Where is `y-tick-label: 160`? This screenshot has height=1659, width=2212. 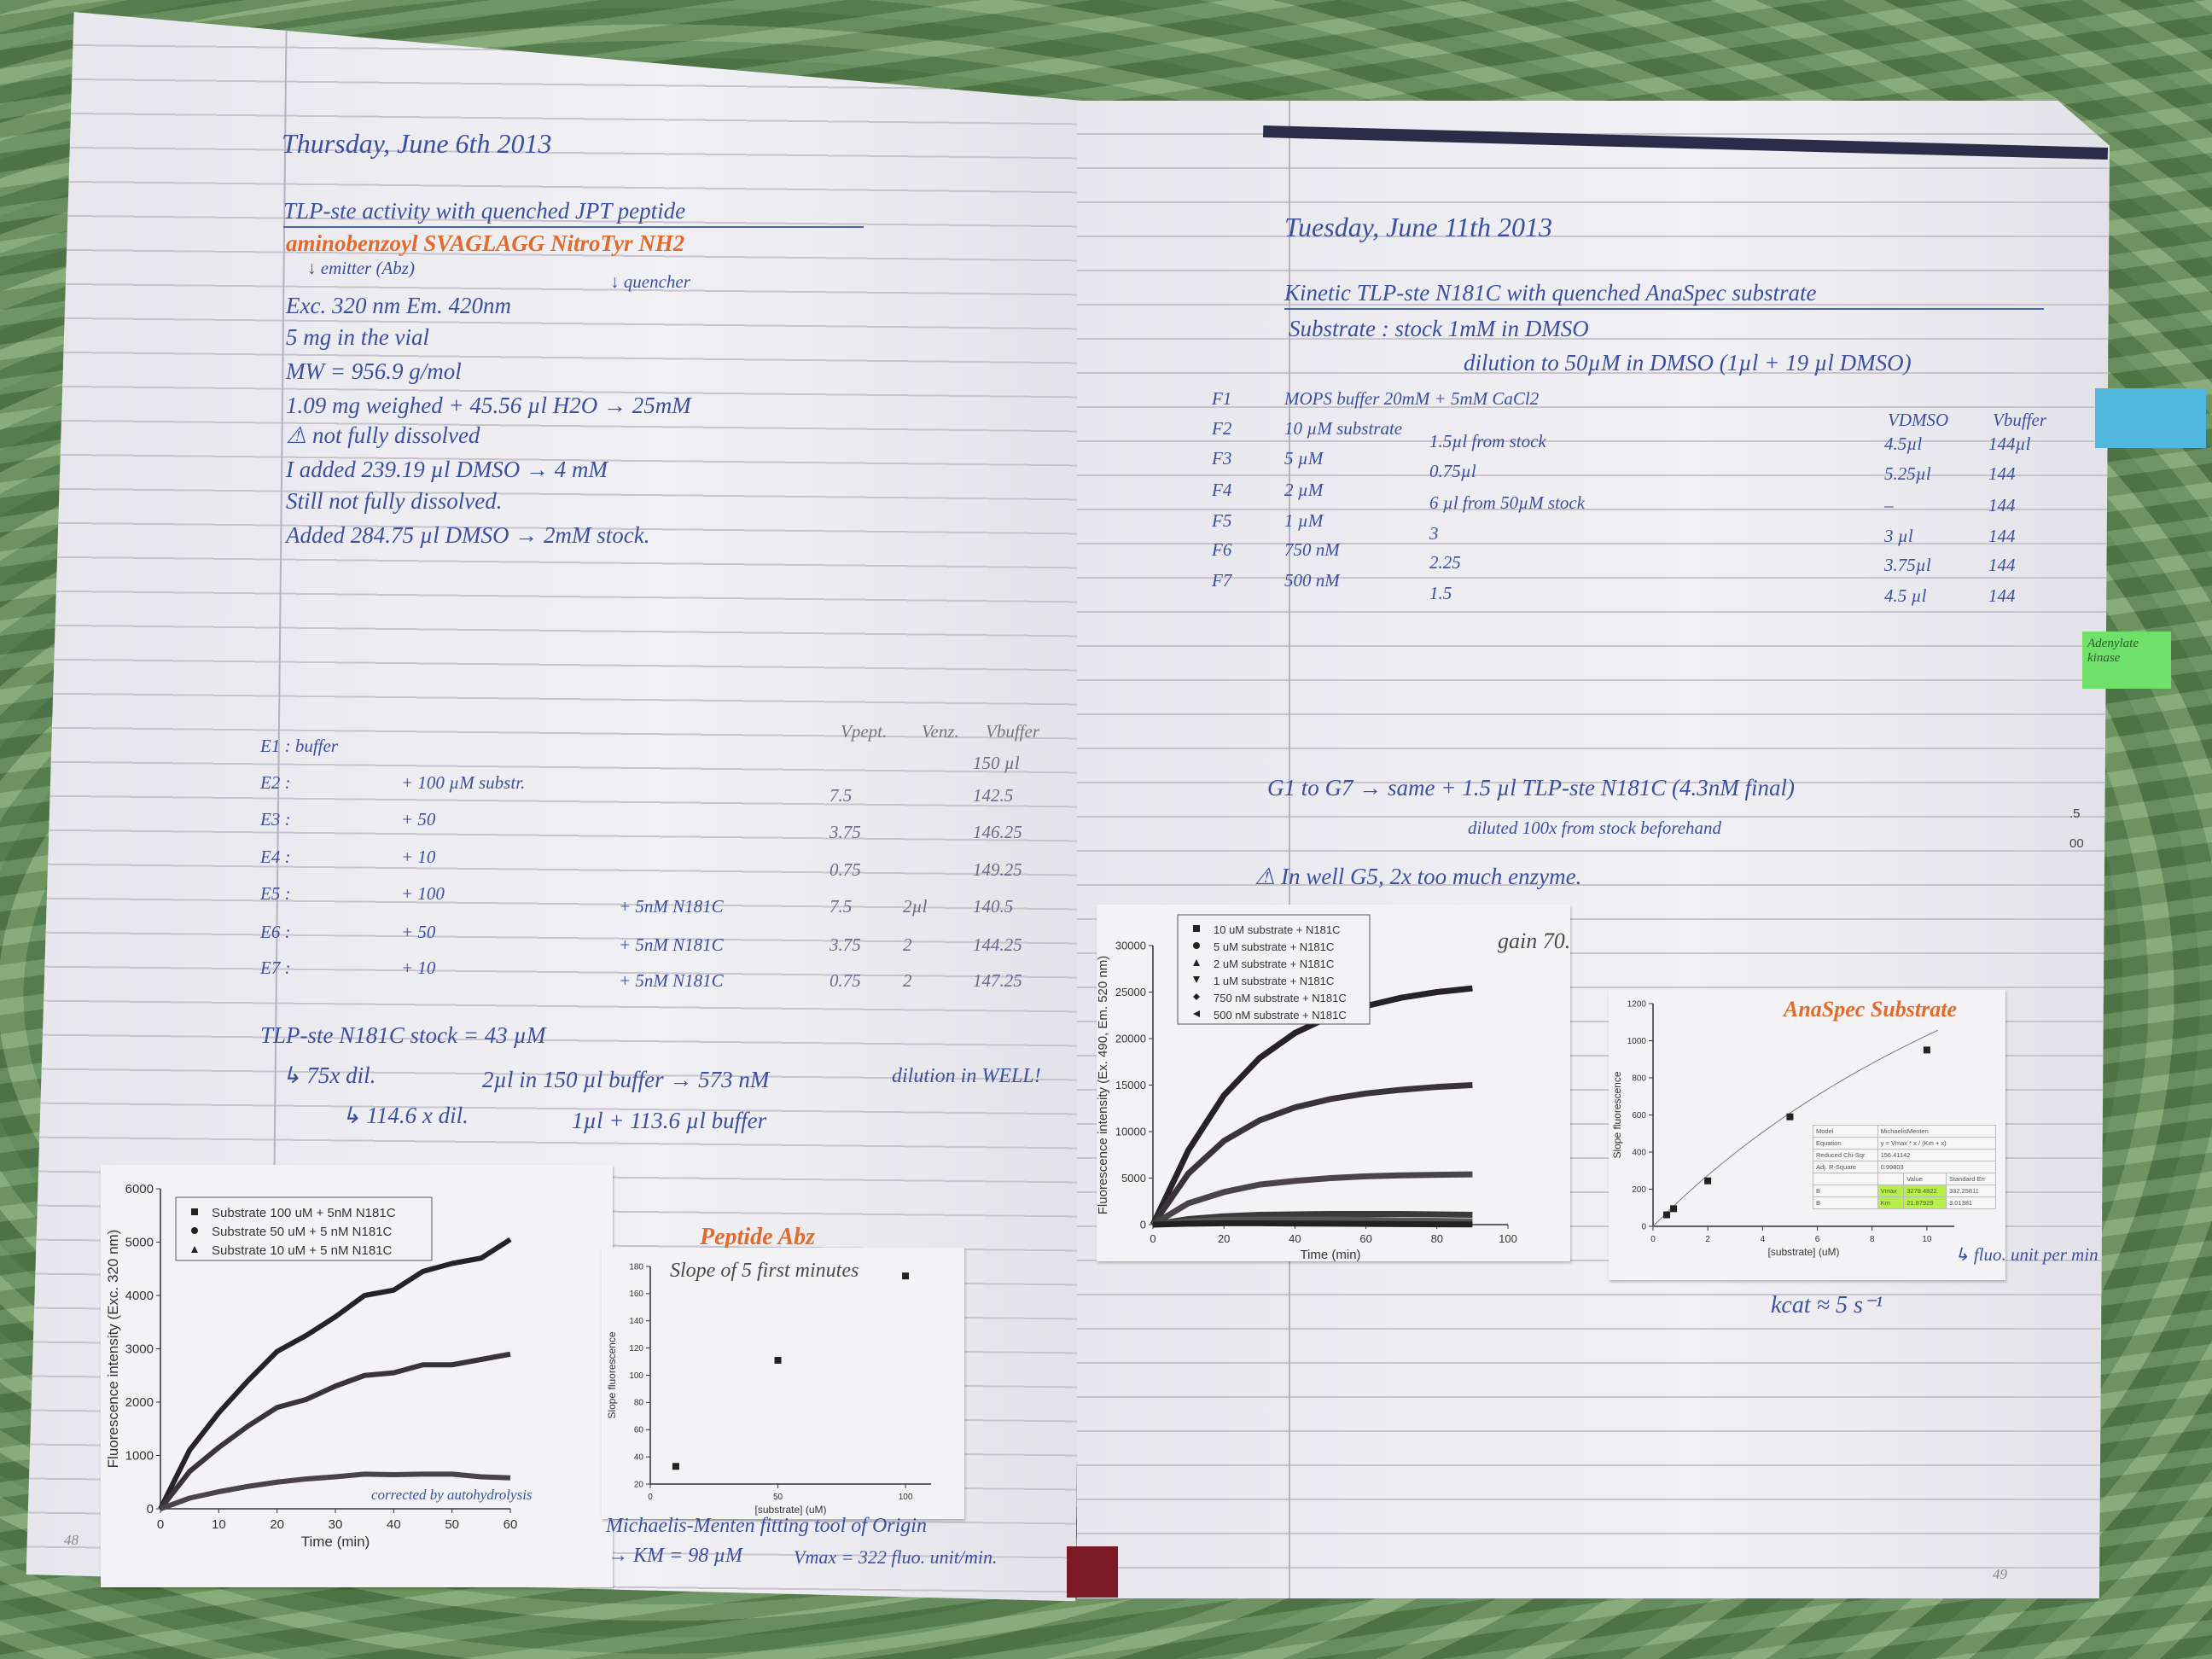
y-tick-label: 160 is located at coordinates (636, 1294).